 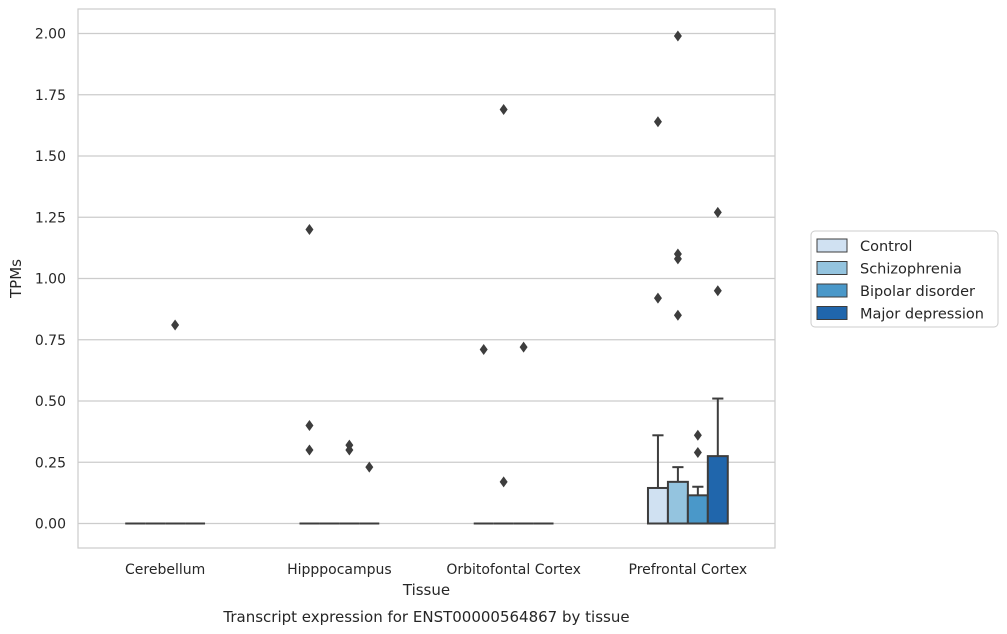 I want to click on y-tick-label: 1.25, so click(x=50, y=218).